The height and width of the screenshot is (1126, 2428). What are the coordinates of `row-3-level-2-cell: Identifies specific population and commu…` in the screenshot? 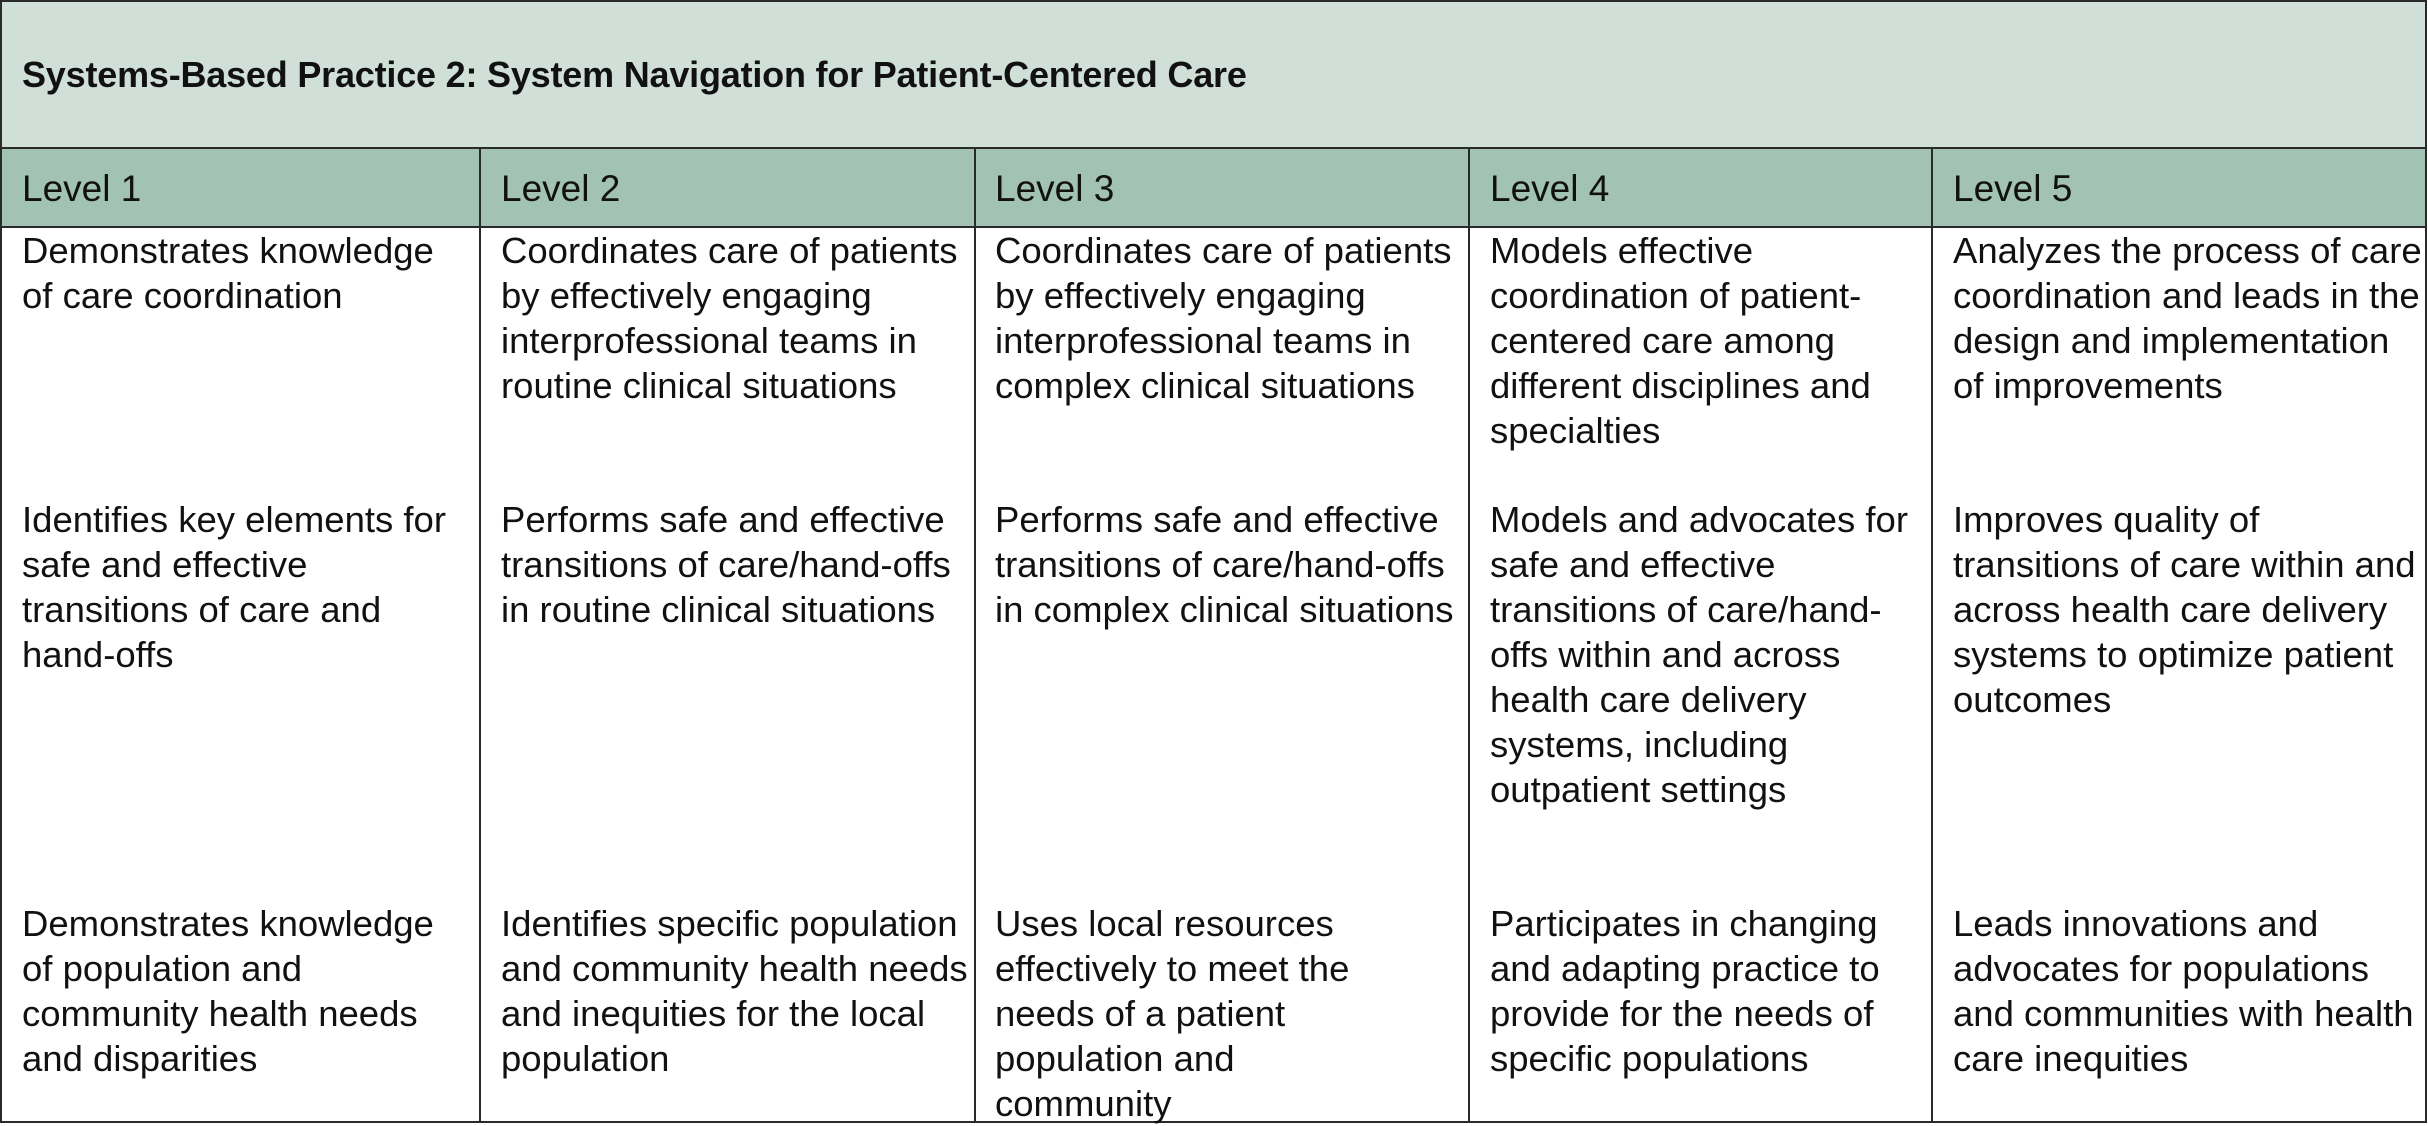 It's located at (734, 991).